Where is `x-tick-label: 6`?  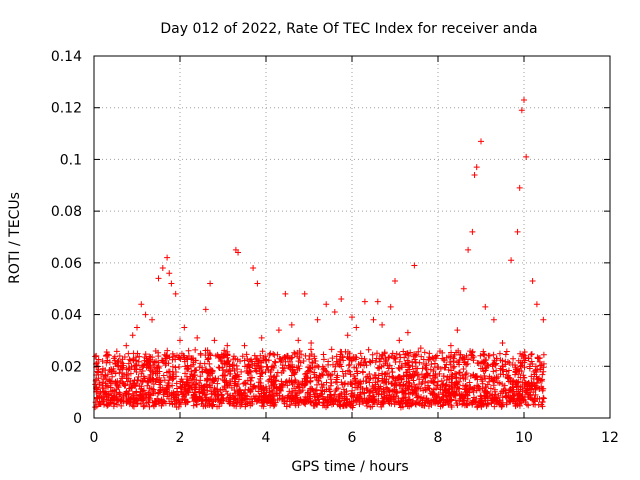 x-tick-label: 6 is located at coordinates (352, 438).